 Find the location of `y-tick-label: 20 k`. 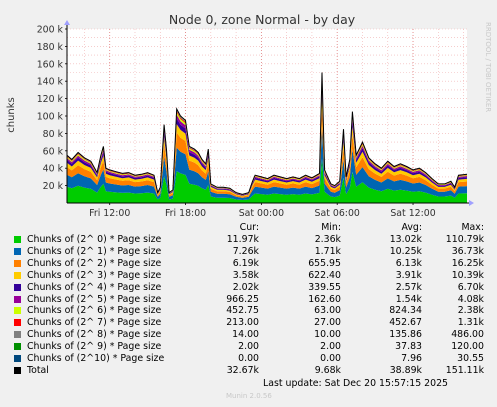

y-tick-label: 20 k is located at coordinates (53, 186).